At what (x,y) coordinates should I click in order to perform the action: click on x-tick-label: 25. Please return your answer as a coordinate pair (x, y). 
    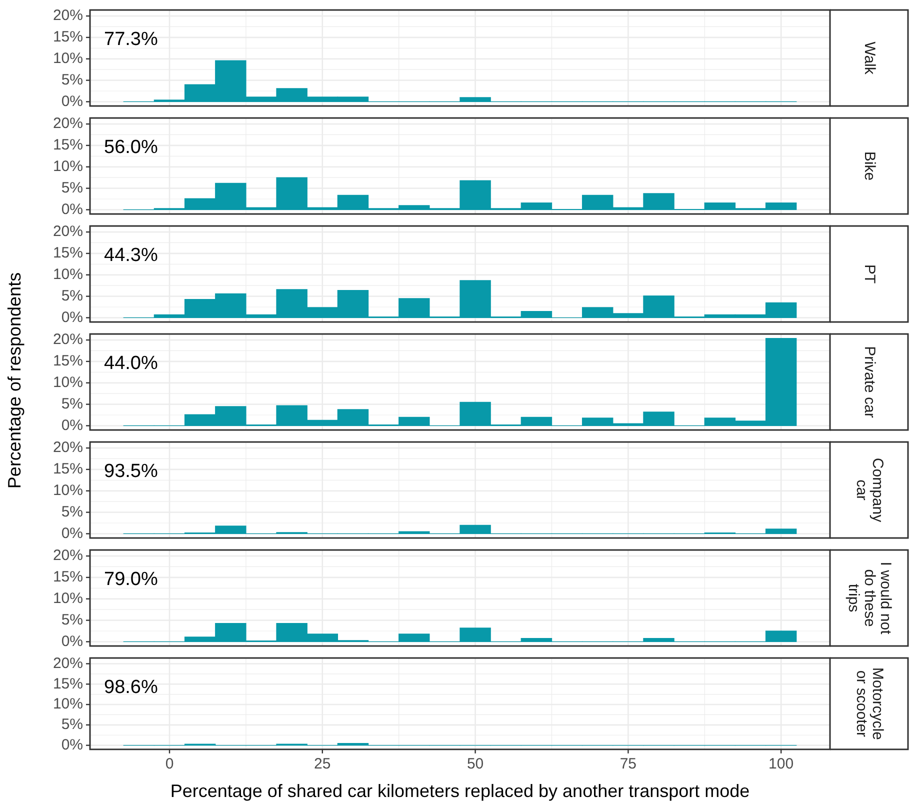
    Looking at the image, I should click on (322, 764).